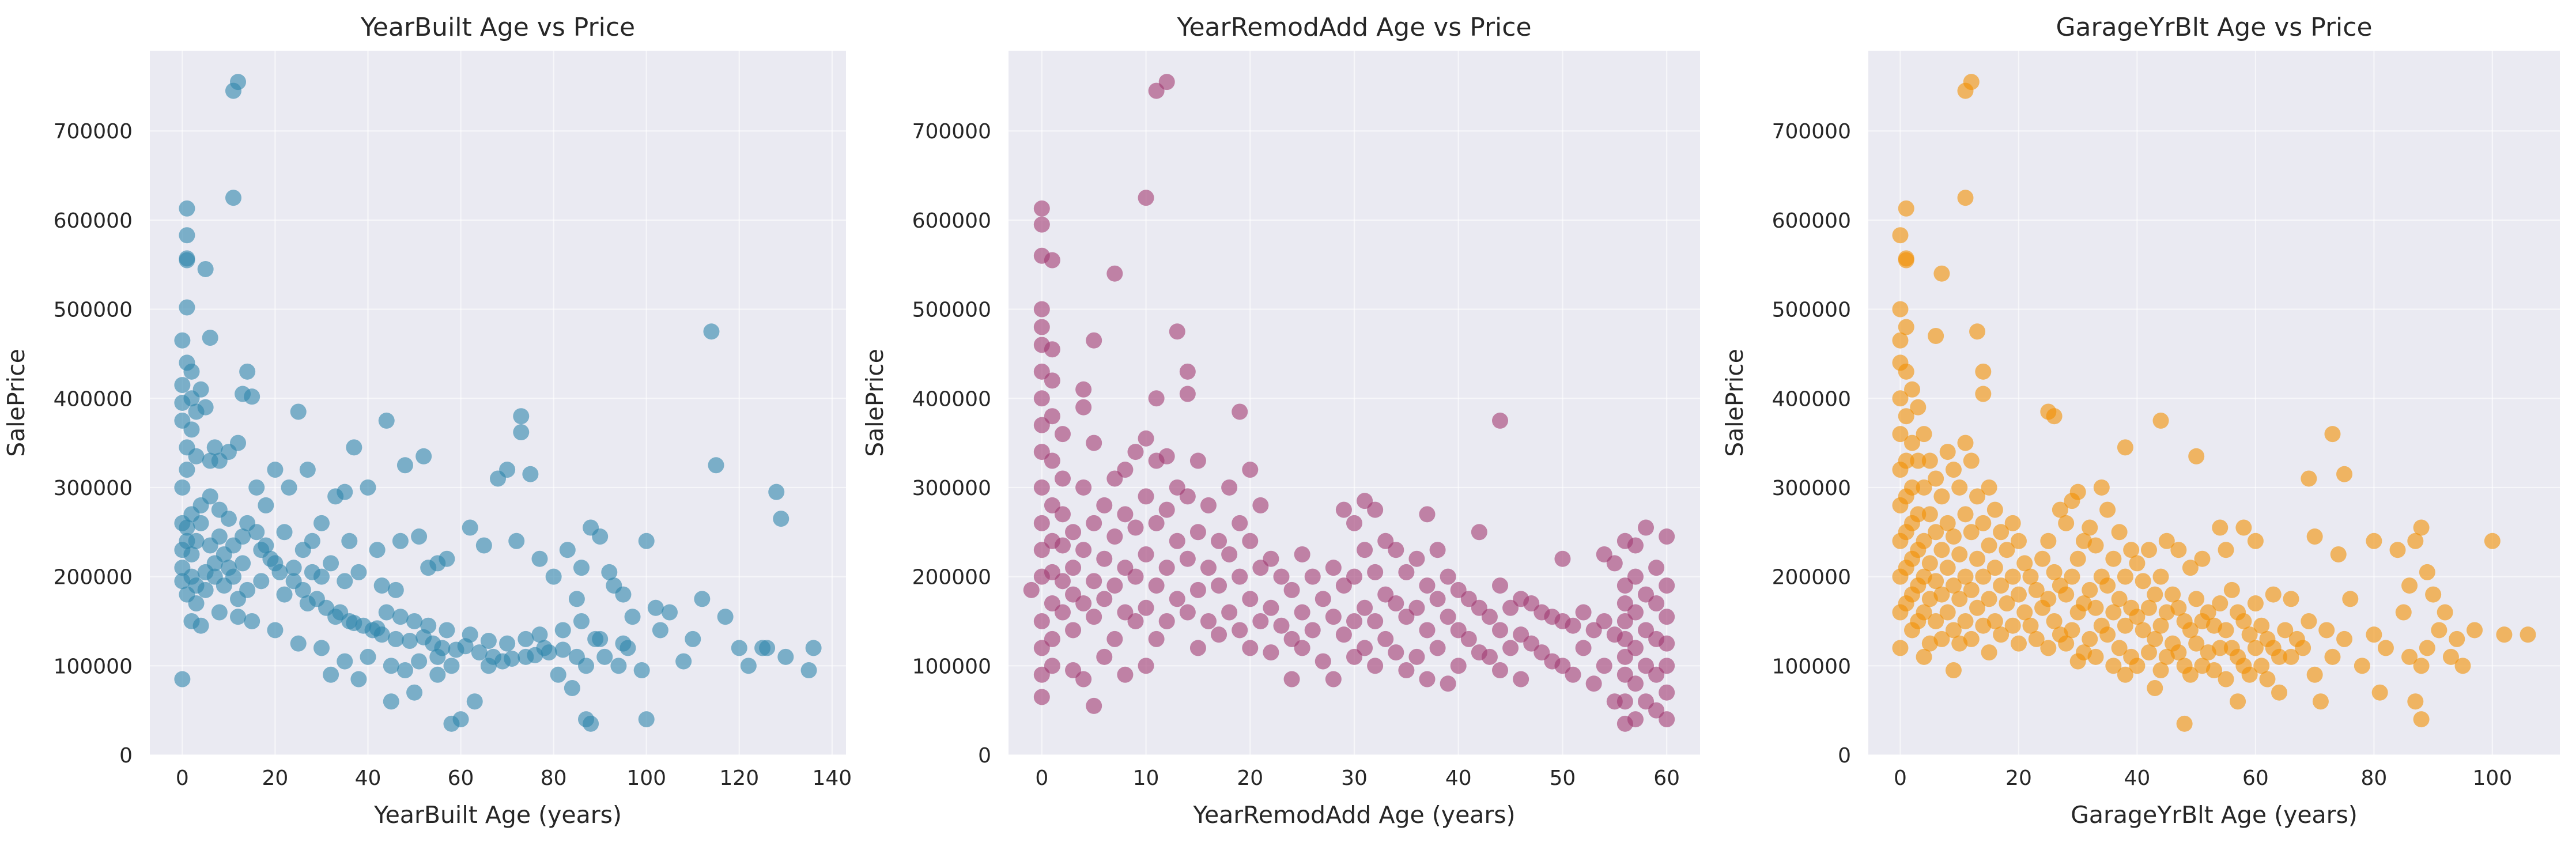  What do you see at coordinates (1146, 778) in the screenshot?
I see `x-tick-label: 10` at bounding box center [1146, 778].